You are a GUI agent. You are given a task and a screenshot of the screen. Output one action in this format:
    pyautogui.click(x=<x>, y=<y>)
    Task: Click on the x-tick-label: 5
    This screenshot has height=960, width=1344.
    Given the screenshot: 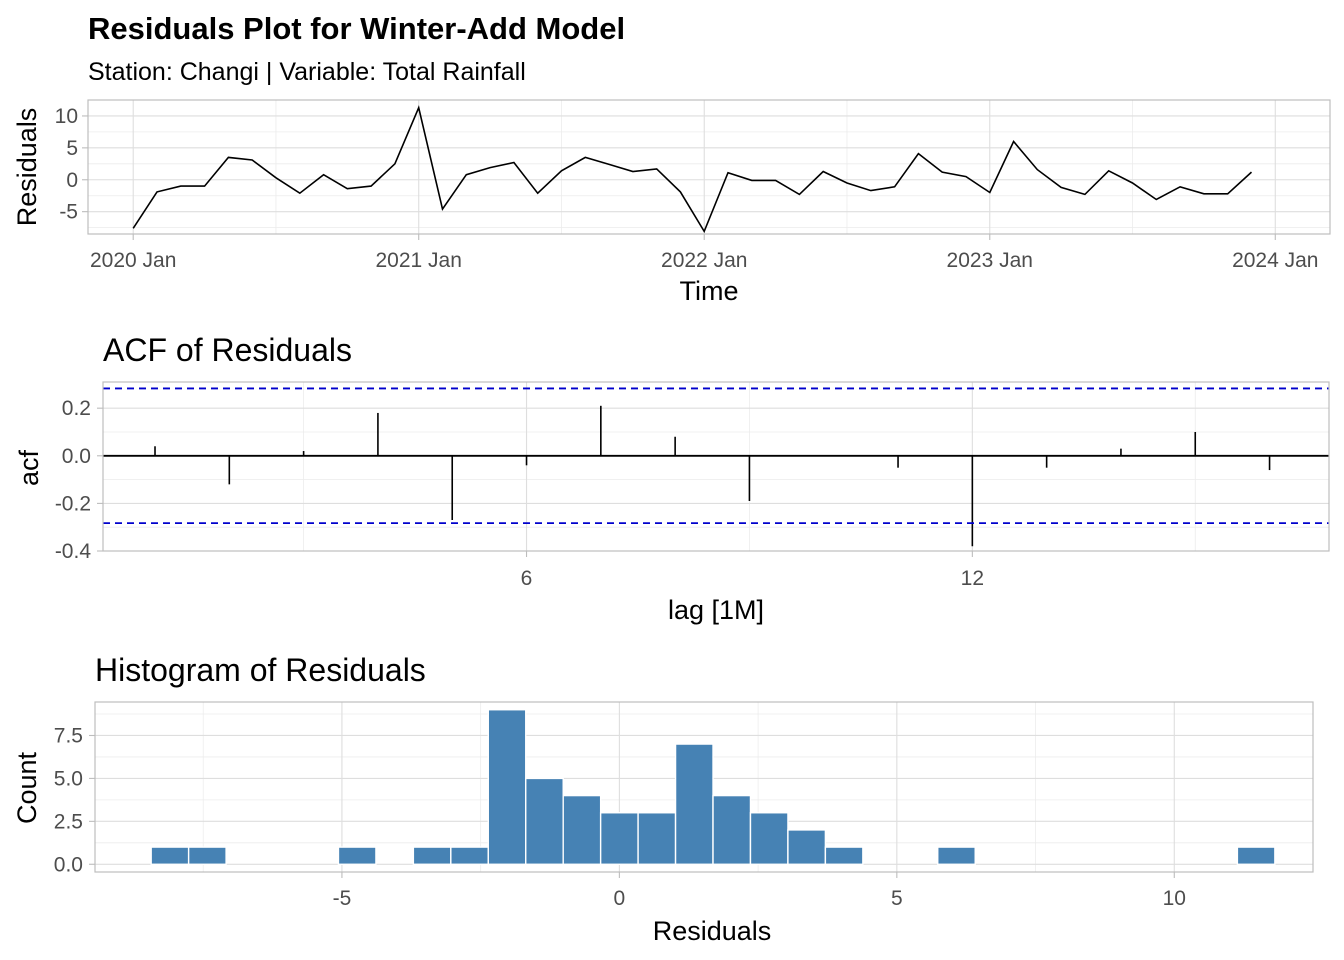 What is the action you would take?
    pyautogui.click(x=897, y=898)
    